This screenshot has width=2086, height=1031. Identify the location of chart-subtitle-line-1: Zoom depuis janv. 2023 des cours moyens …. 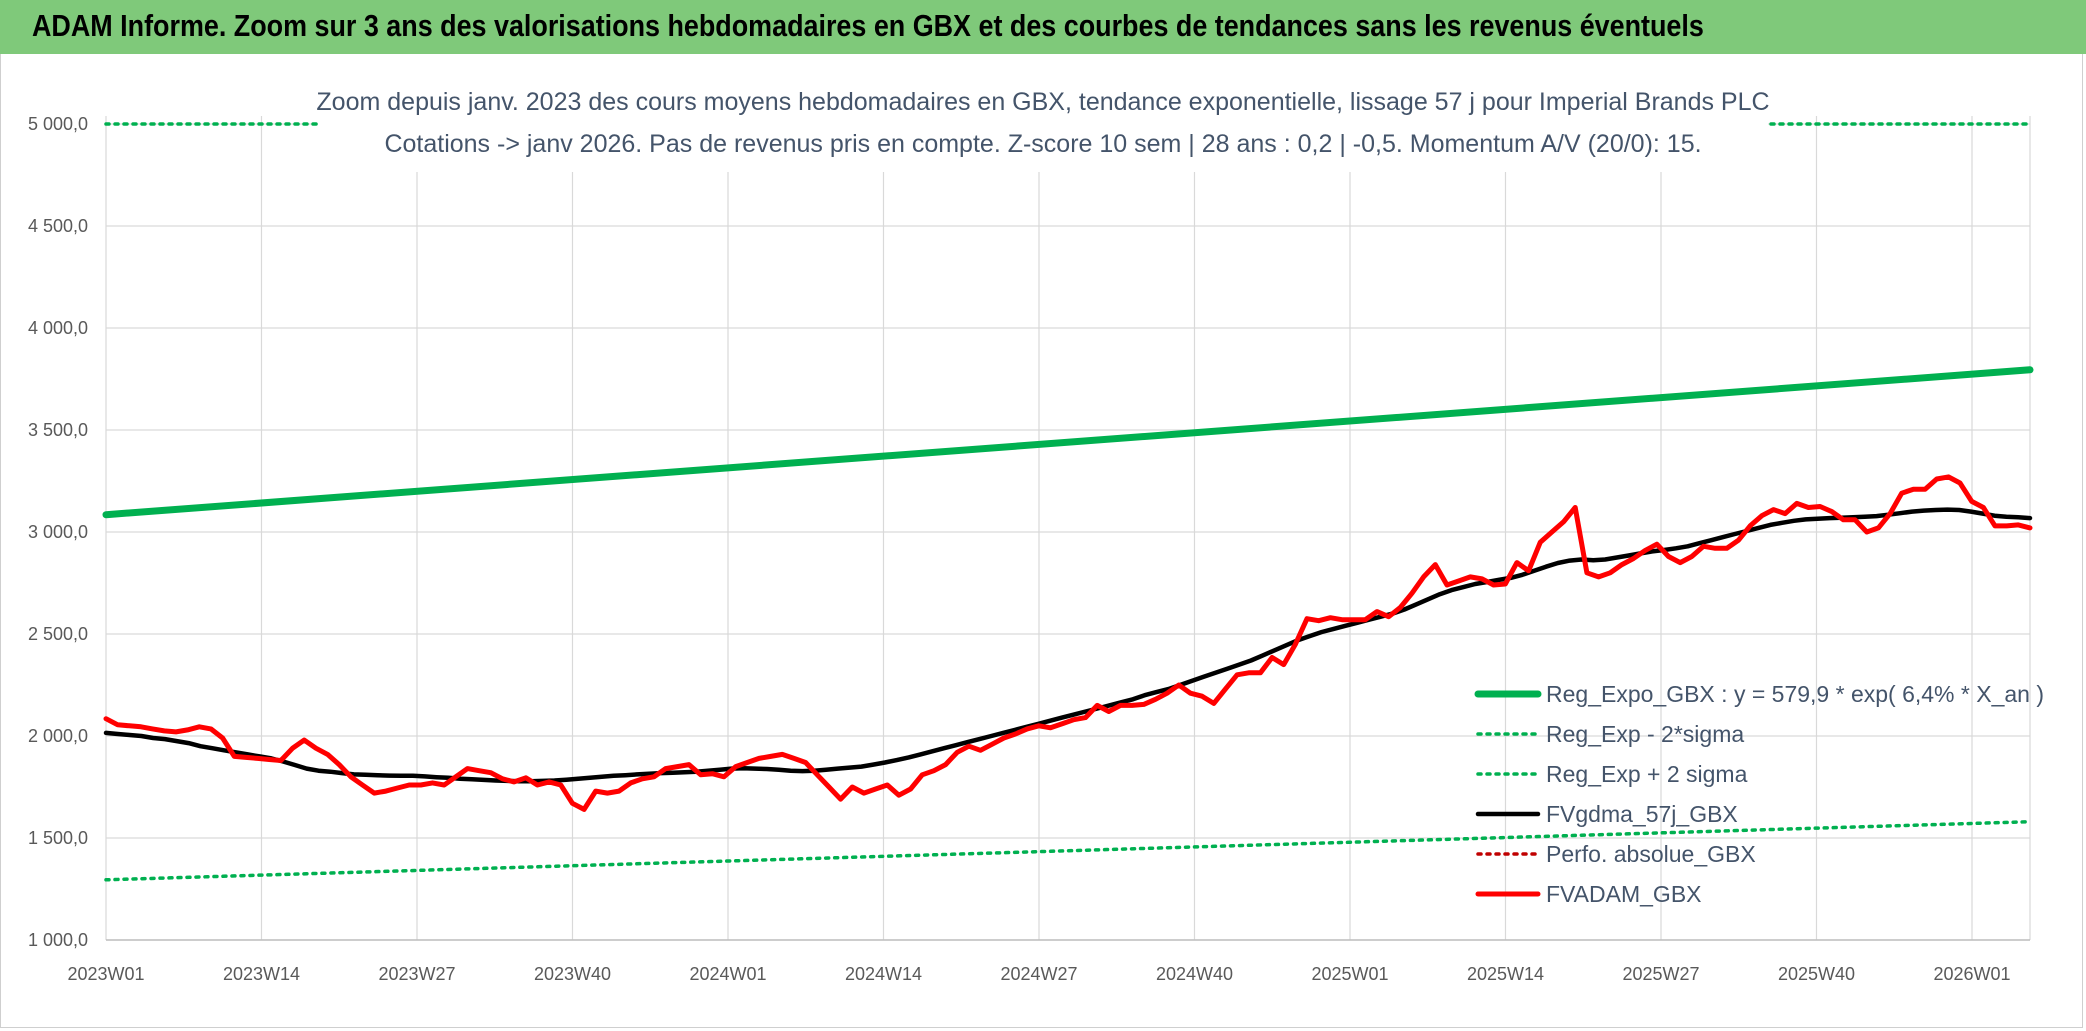
(1042, 102).